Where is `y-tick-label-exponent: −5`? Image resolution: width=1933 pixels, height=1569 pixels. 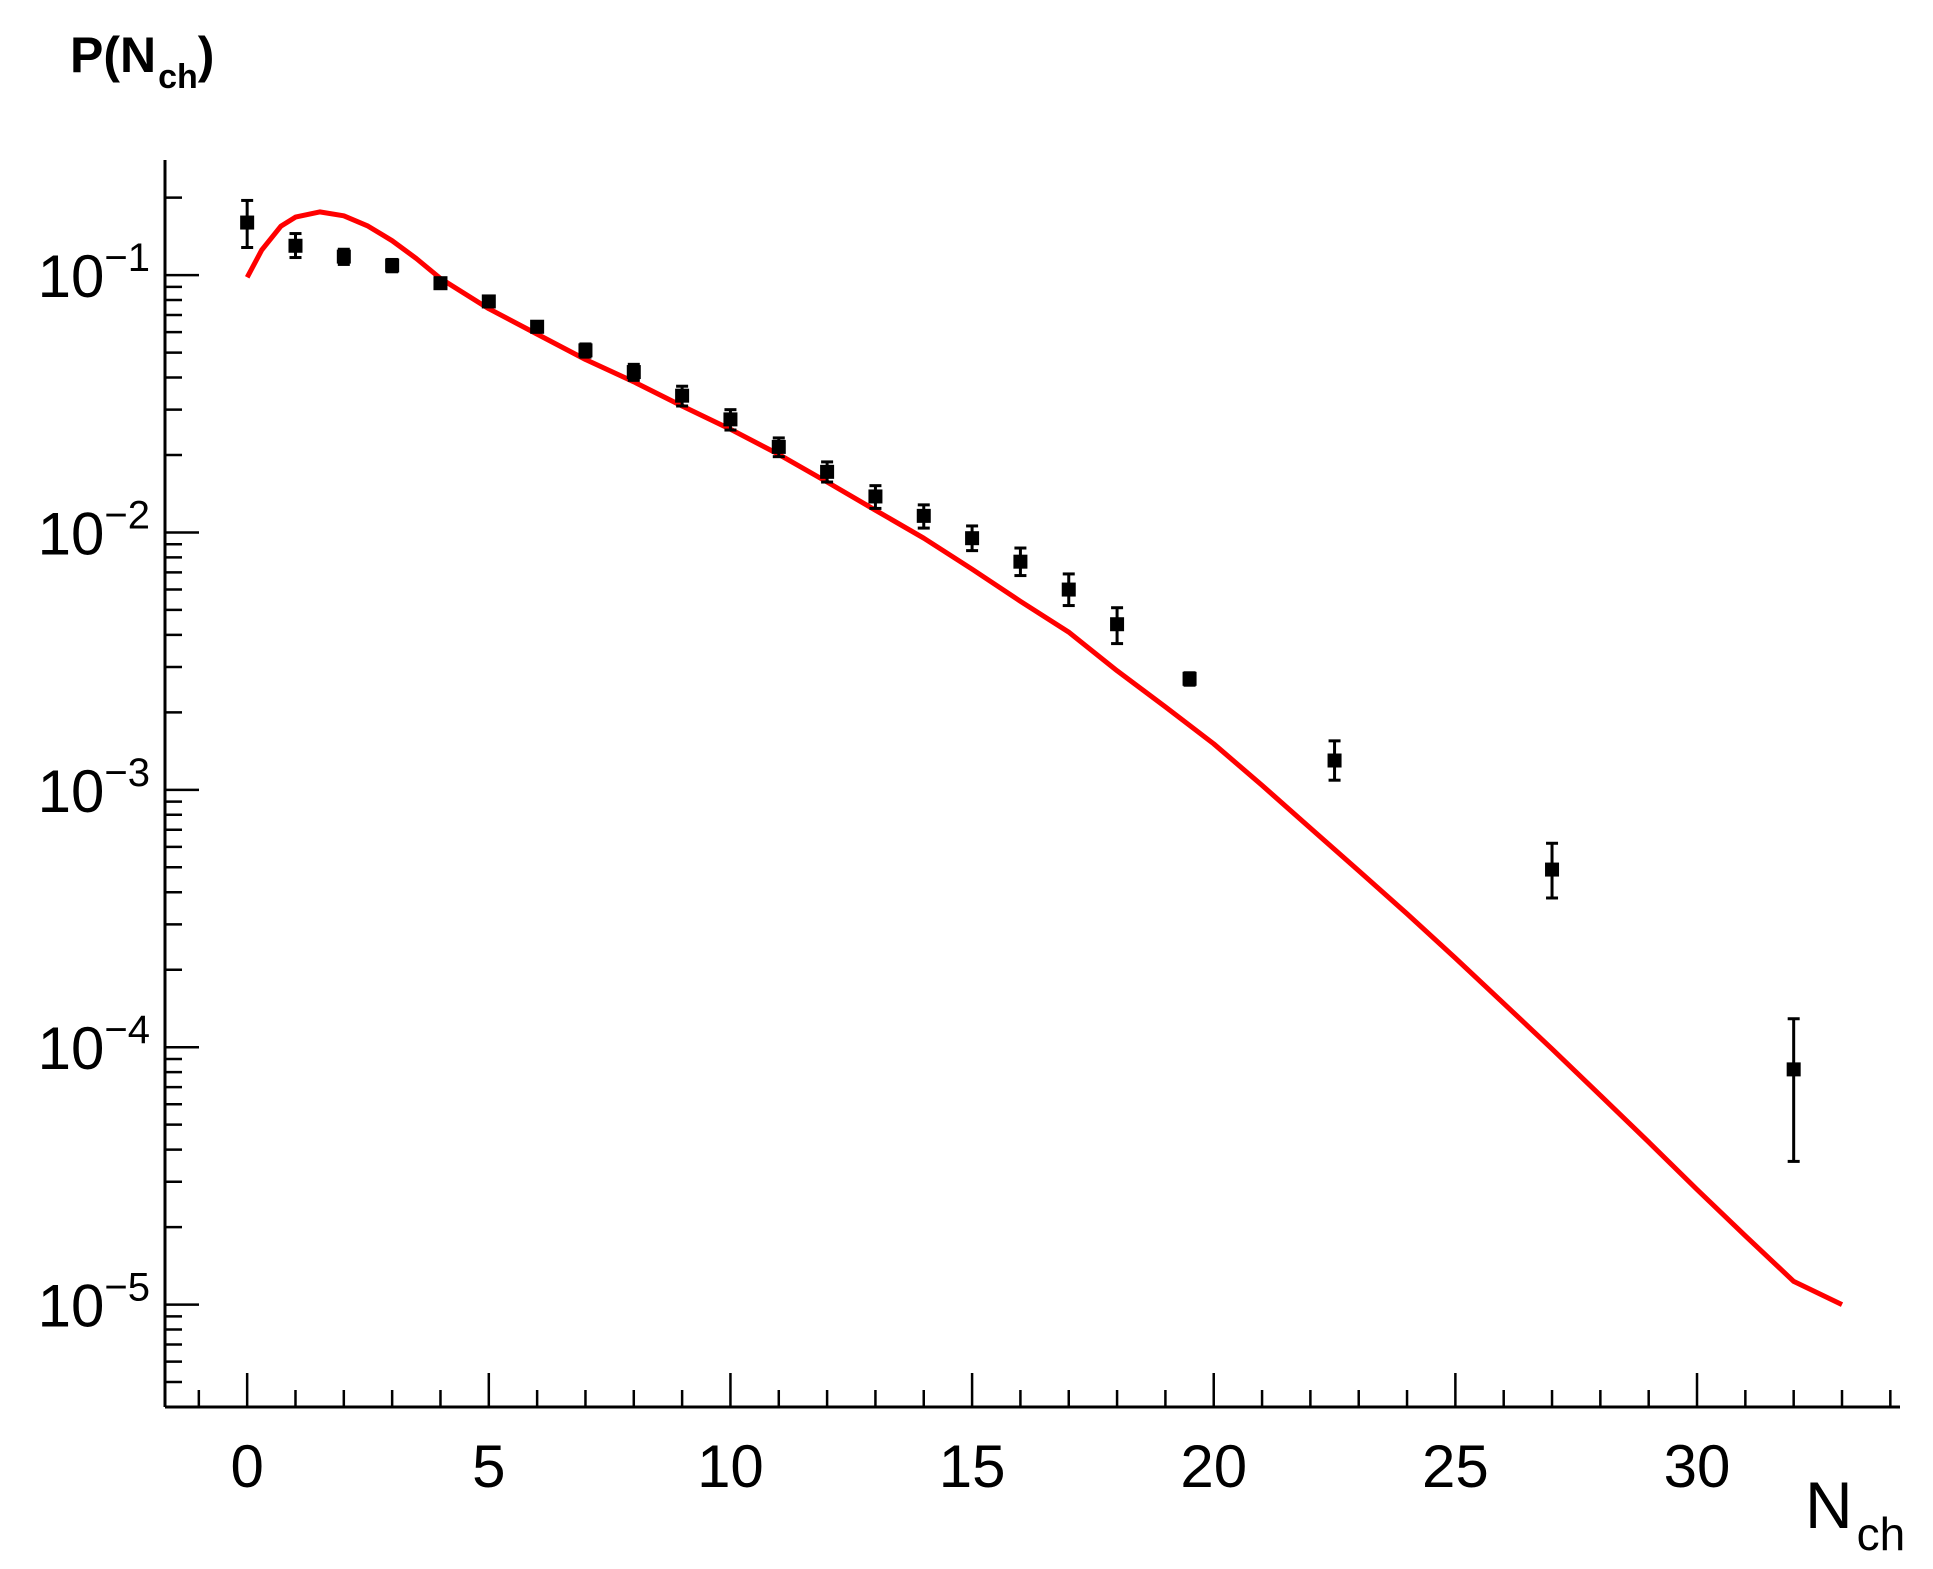 y-tick-label-exponent: −5 is located at coordinates (127, 1288).